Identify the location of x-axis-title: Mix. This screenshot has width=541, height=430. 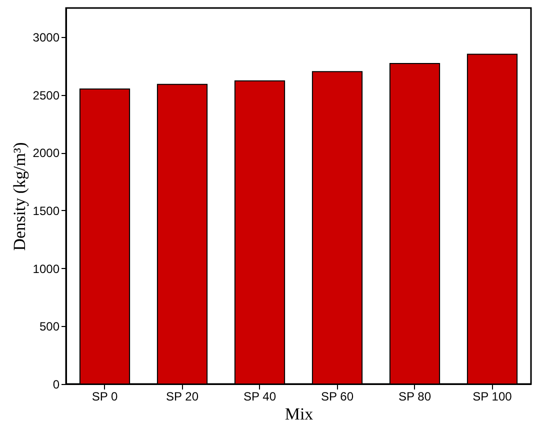
(299, 414).